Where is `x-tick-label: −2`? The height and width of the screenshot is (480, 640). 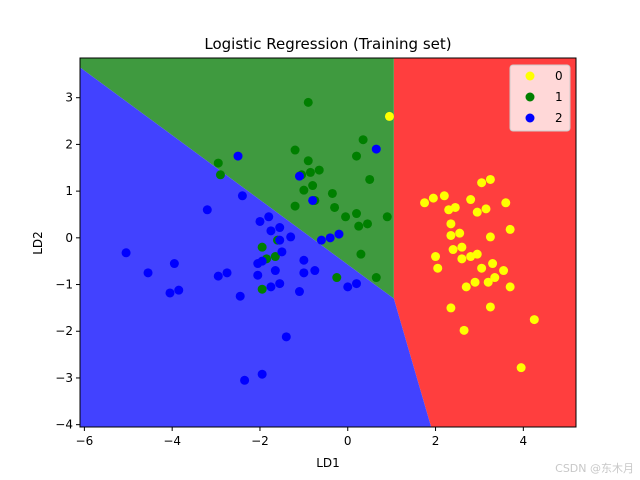
x-tick-label: −2 is located at coordinates (260, 441).